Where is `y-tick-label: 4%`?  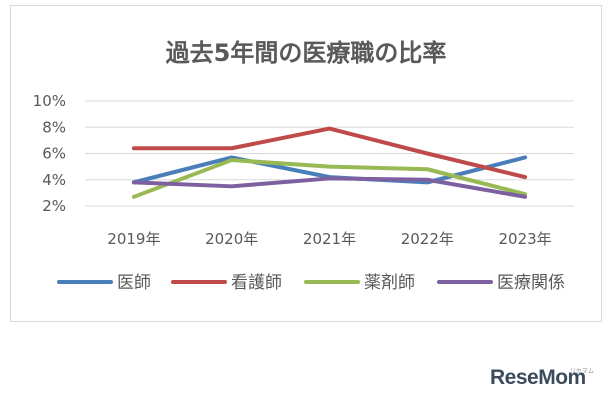
y-tick-label: 4% is located at coordinates (54, 180).